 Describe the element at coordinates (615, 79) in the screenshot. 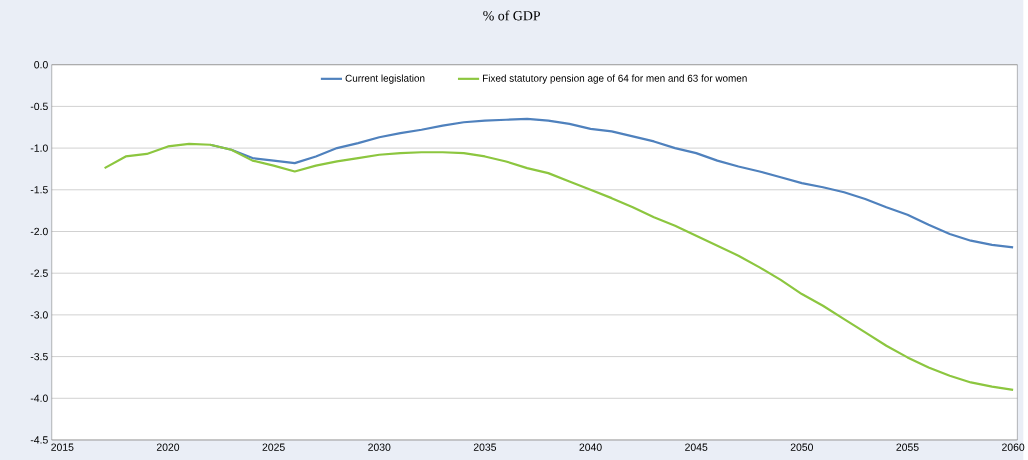

I see `legend-label: Fixed statutory pension age of 64 for men and 63 for women` at that location.